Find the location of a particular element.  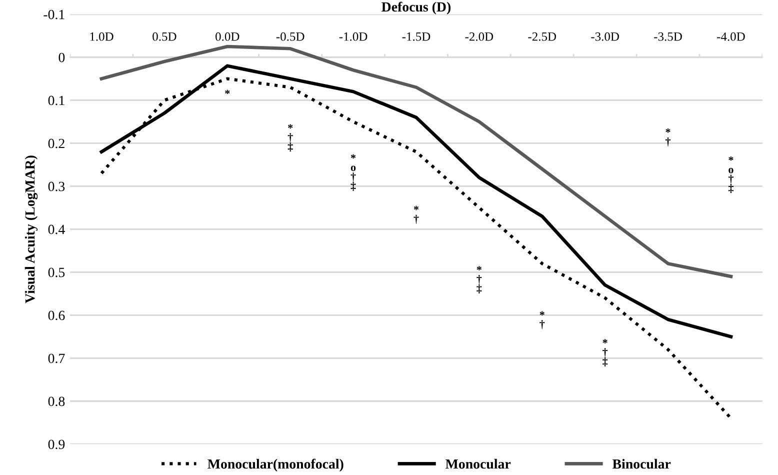

y-tick-label: -0.1 is located at coordinates (54, 15).